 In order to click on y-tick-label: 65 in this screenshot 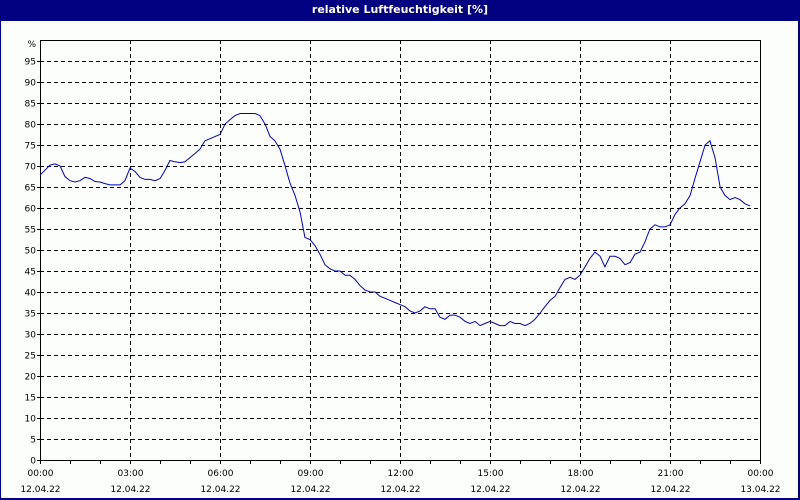, I will do `click(30, 189)`.